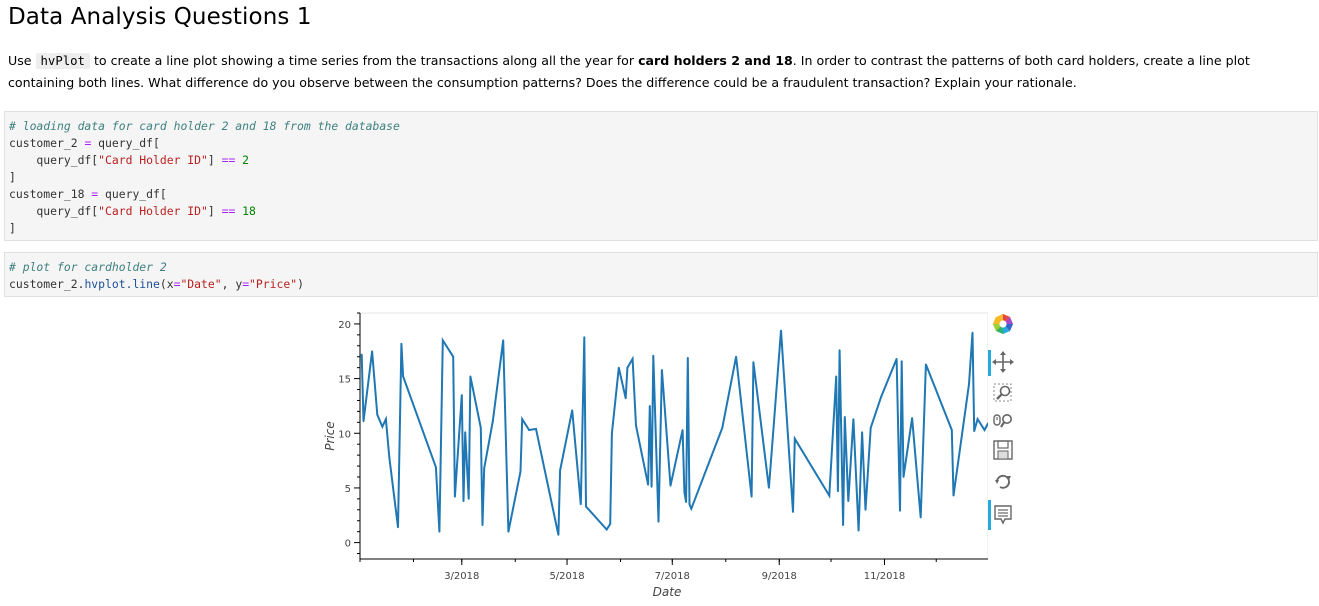 Image resolution: width=1319 pixels, height=606 pixels. I want to click on markdown-heading: Data Analysis Questions 1, so click(160, 17).